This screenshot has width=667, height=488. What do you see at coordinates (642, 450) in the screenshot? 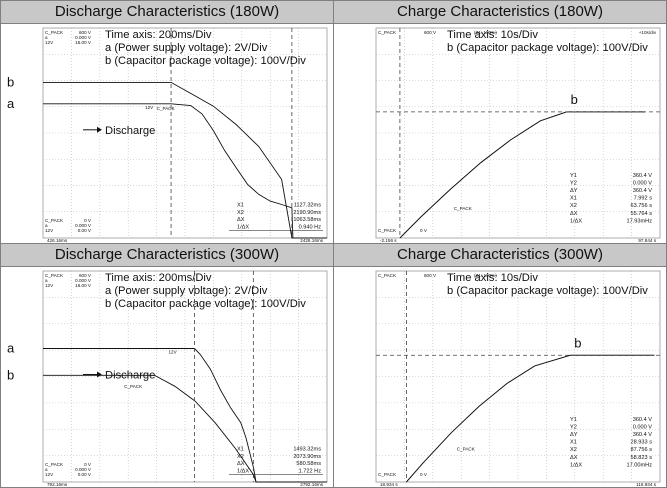
I see `readout-value: 87.756 s` at bounding box center [642, 450].